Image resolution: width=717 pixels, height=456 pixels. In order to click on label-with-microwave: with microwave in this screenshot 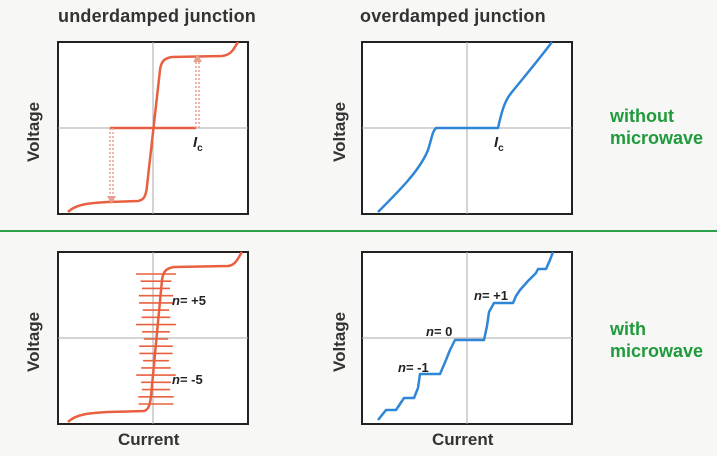, I will do `click(656, 340)`.